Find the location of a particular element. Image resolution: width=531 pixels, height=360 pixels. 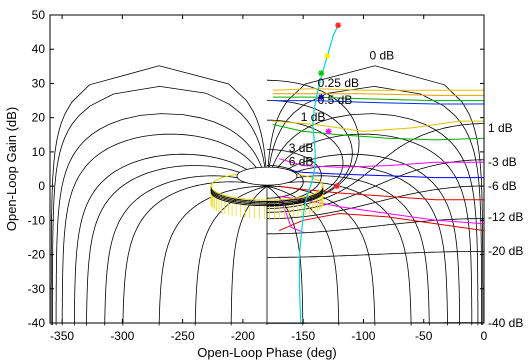

y-axis-label: Open-Loop Gain (dB) is located at coordinates (11, 169).